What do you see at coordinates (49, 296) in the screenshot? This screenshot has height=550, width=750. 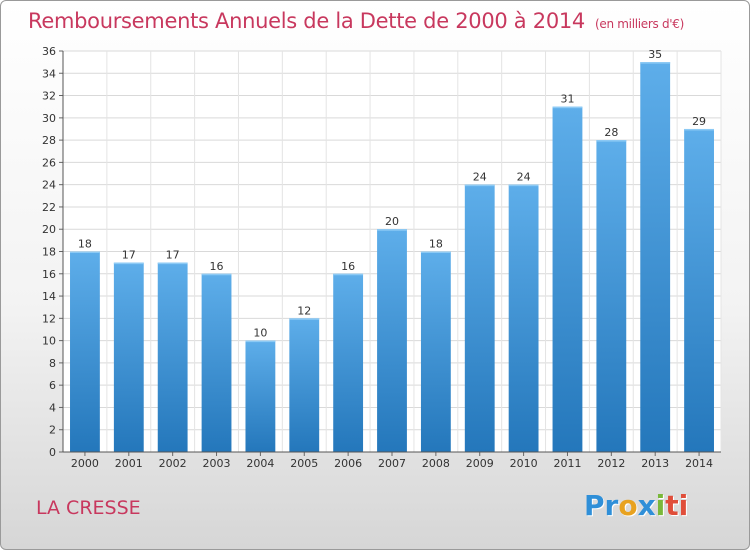 I see `y-tick-label: 14` at bounding box center [49, 296].